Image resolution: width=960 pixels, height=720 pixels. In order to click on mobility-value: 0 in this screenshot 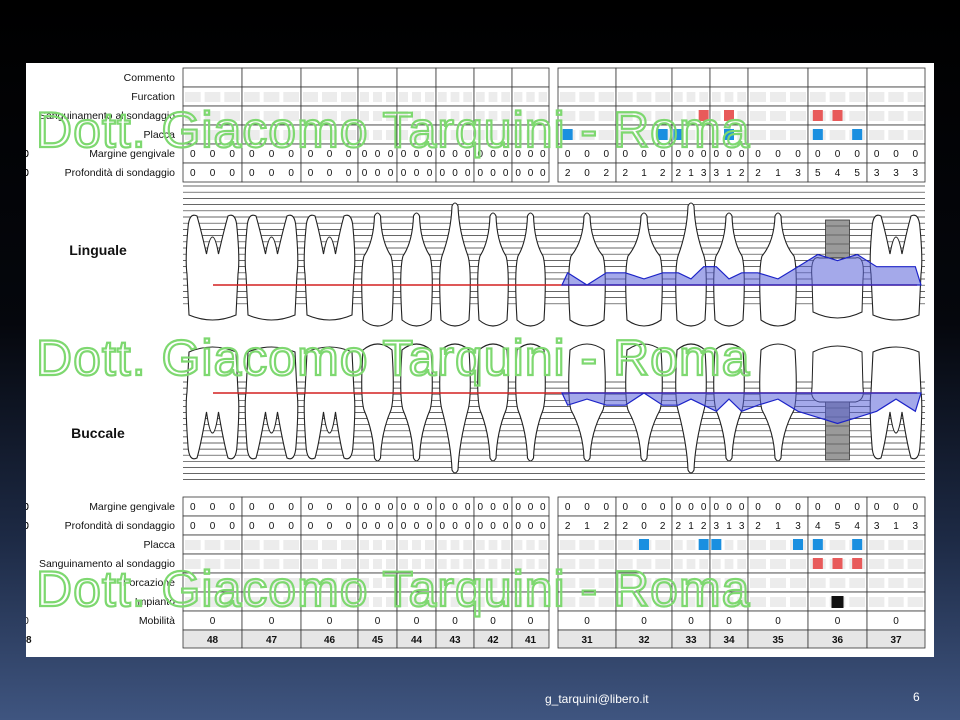, I will do `click(330, 621)`.